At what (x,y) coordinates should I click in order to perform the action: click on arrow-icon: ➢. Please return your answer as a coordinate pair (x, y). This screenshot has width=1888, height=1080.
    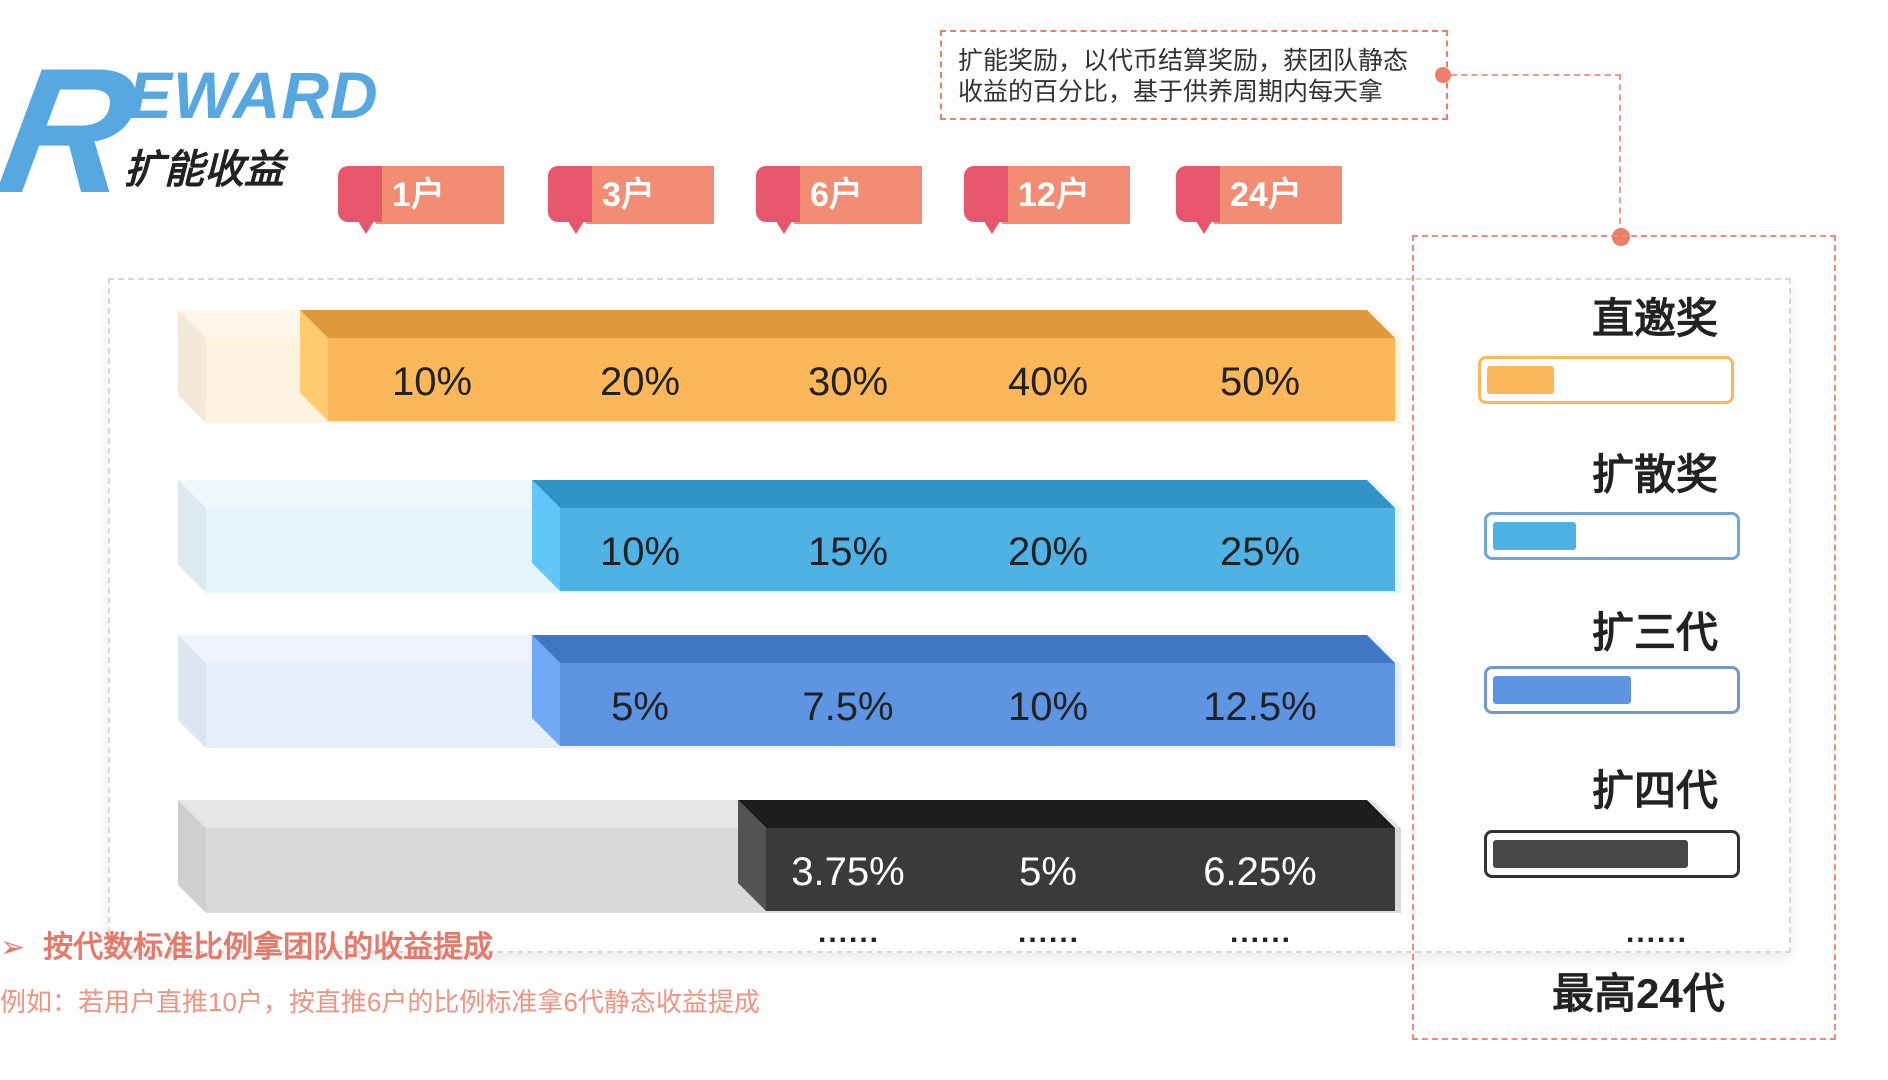
    Looking at the image, I should click on (13, 947).